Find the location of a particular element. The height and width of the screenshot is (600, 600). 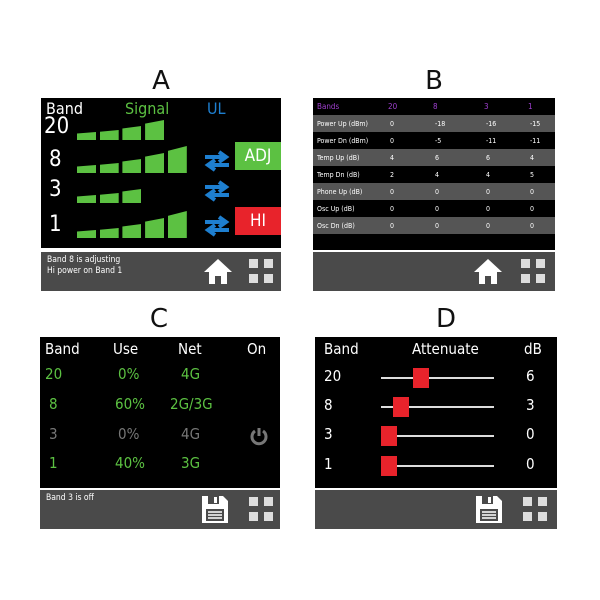

panel-c-footer: Band 3 is off is located at coordinates (160, 509).